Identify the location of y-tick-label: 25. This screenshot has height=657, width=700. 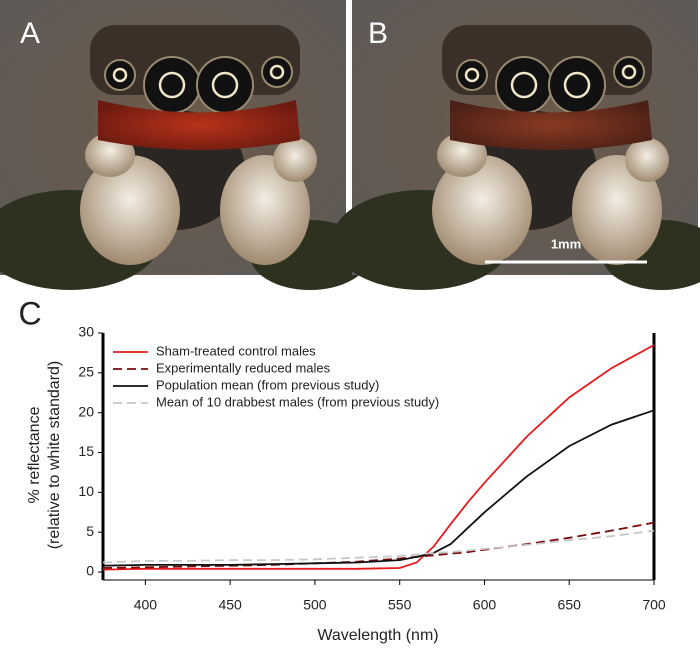
(86, 372).